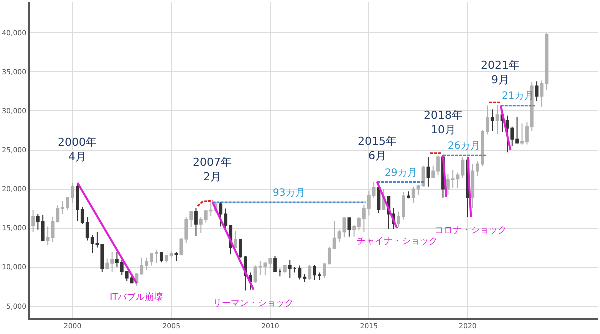 This screenshot has height=334, width=600. Describe the element at coordinates (77, 150) in the screenshot. I see `annotation: 2000年 4月` at that location.